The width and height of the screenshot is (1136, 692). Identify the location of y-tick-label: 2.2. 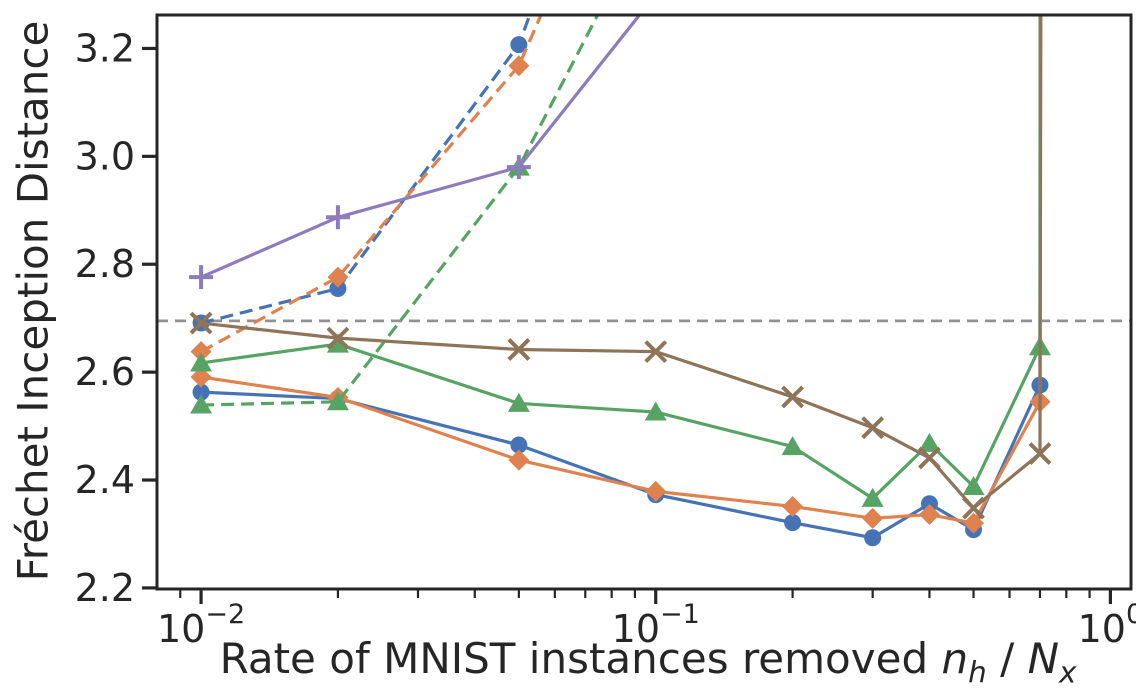
(105, 588).